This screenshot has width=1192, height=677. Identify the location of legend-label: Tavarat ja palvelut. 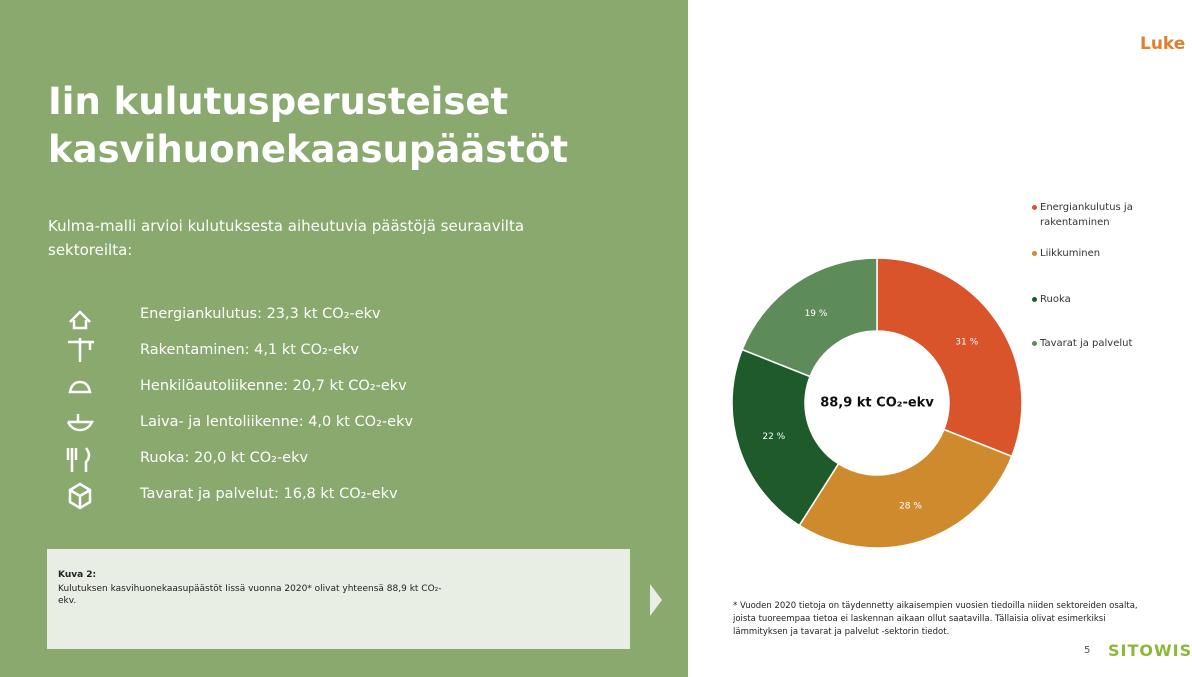
(1086, 343).